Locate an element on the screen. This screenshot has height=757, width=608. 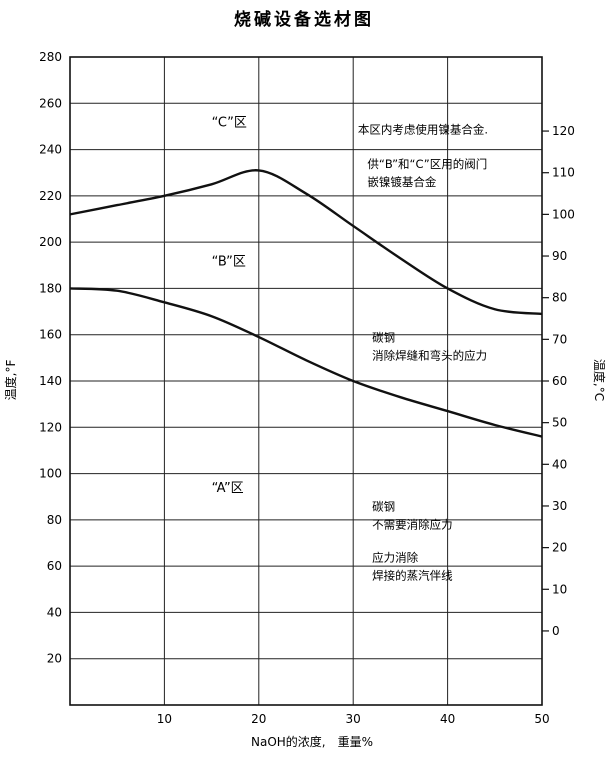
x-tick-label: 20 is located at coordinates (258, 719).